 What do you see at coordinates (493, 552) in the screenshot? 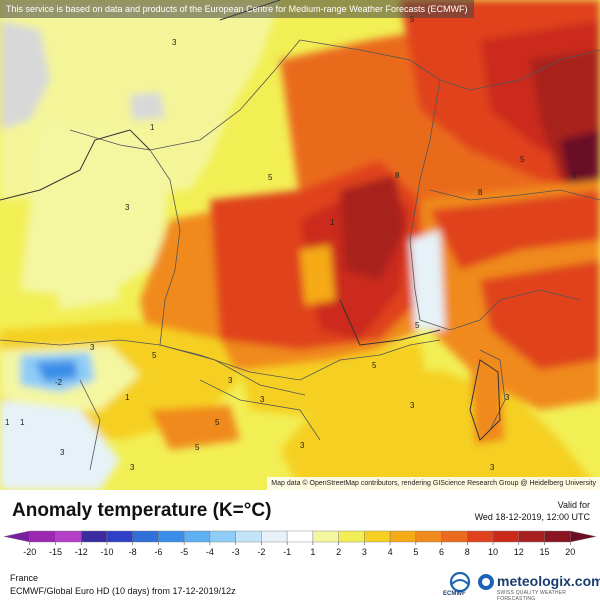
I see `scale-label: 10` at bounding box center [493, 552].